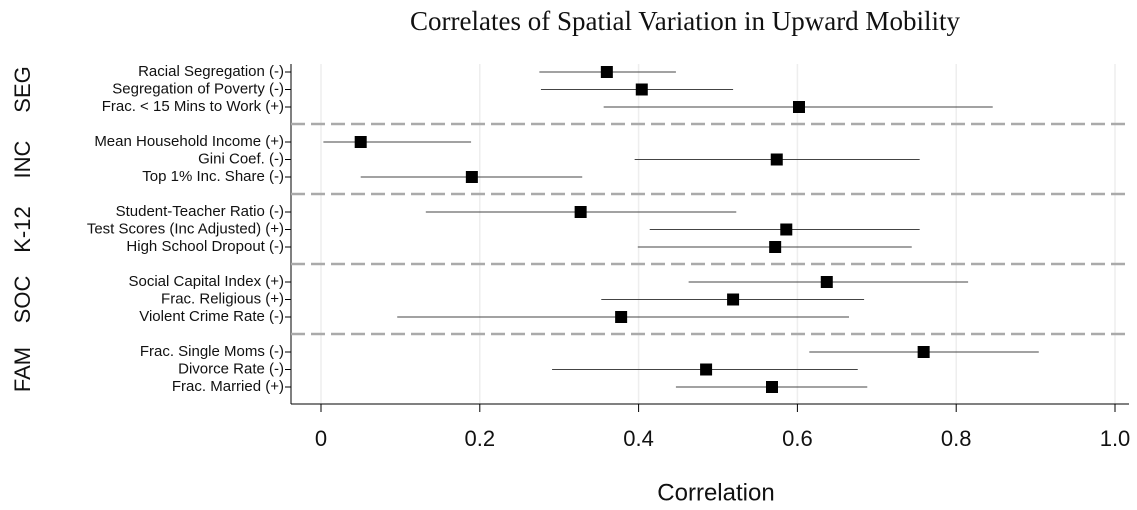 The image size is (1137, 510). Describe the element at coordinates (638, 438) in the screenshot. I see `x-tick-label: 0.4` at that location.